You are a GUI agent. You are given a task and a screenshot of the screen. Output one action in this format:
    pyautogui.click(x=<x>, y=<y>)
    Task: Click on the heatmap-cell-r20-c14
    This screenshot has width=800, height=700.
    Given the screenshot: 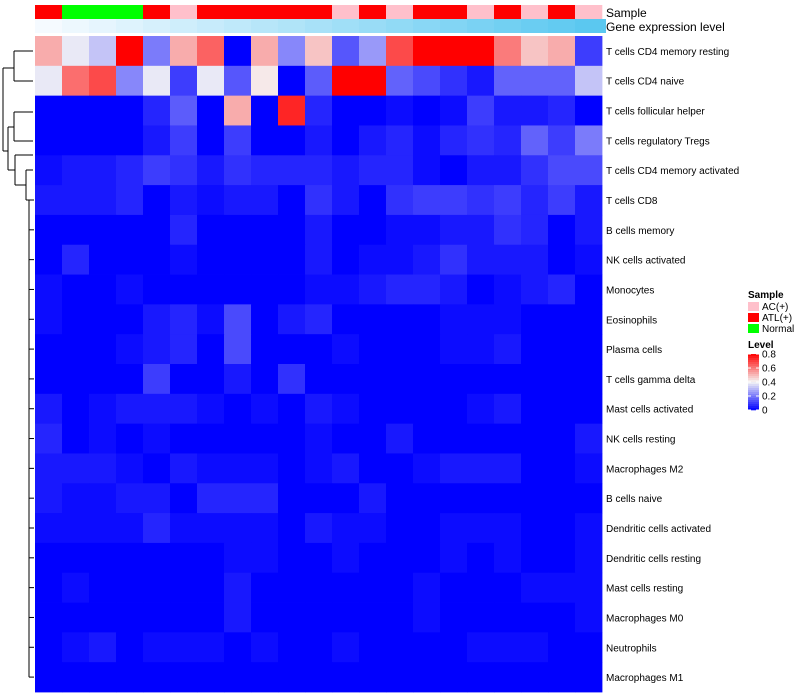 What is the action you would take?
    pyautogui.click(x=427, y=647)
    